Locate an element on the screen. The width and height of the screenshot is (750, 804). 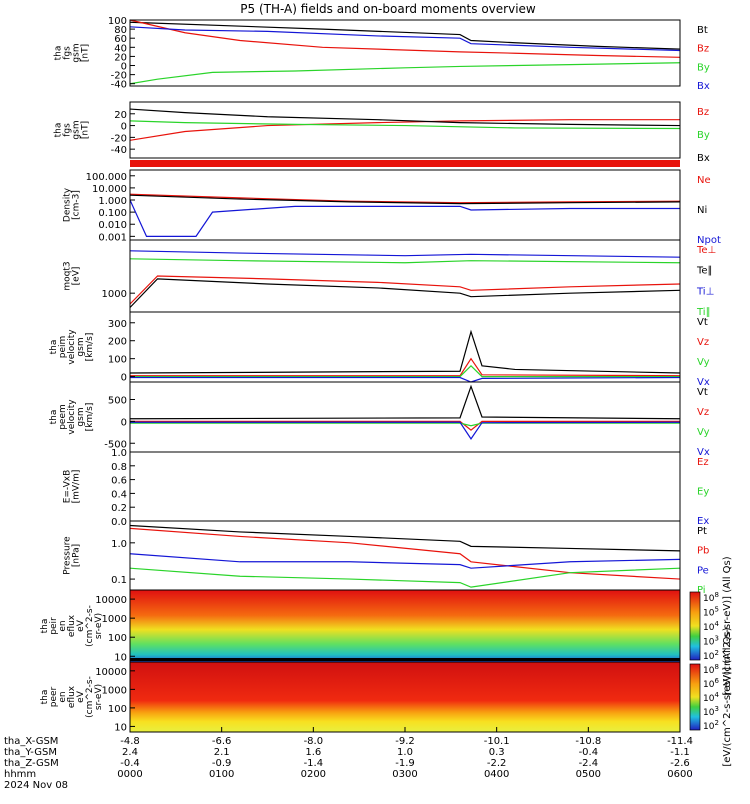
y-axis-label: peim is located at coordinates (63, 347).